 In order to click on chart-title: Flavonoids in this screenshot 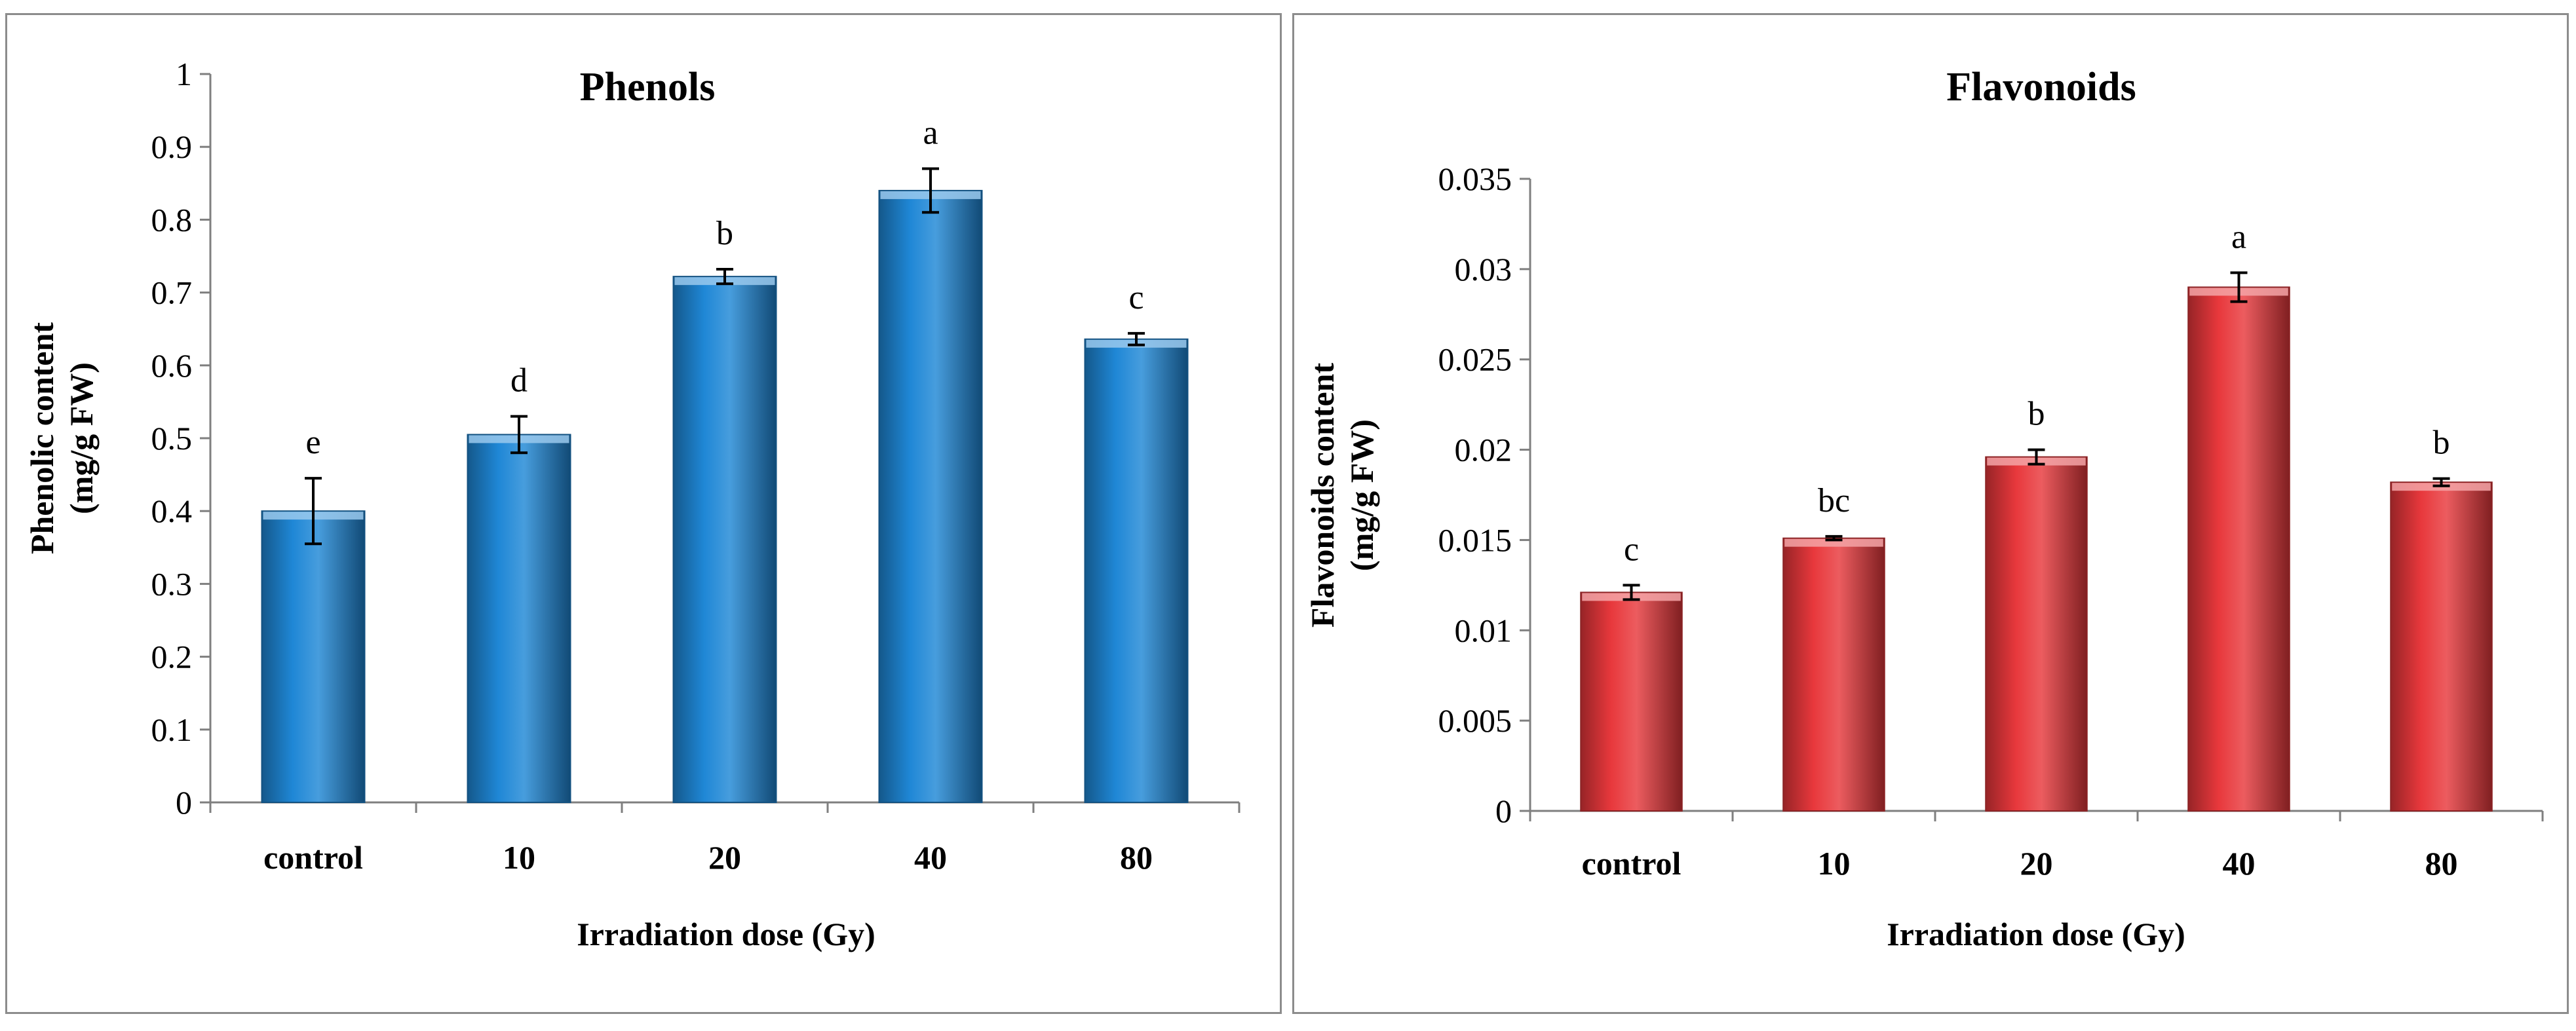, I will do `click(2041, 87)`.